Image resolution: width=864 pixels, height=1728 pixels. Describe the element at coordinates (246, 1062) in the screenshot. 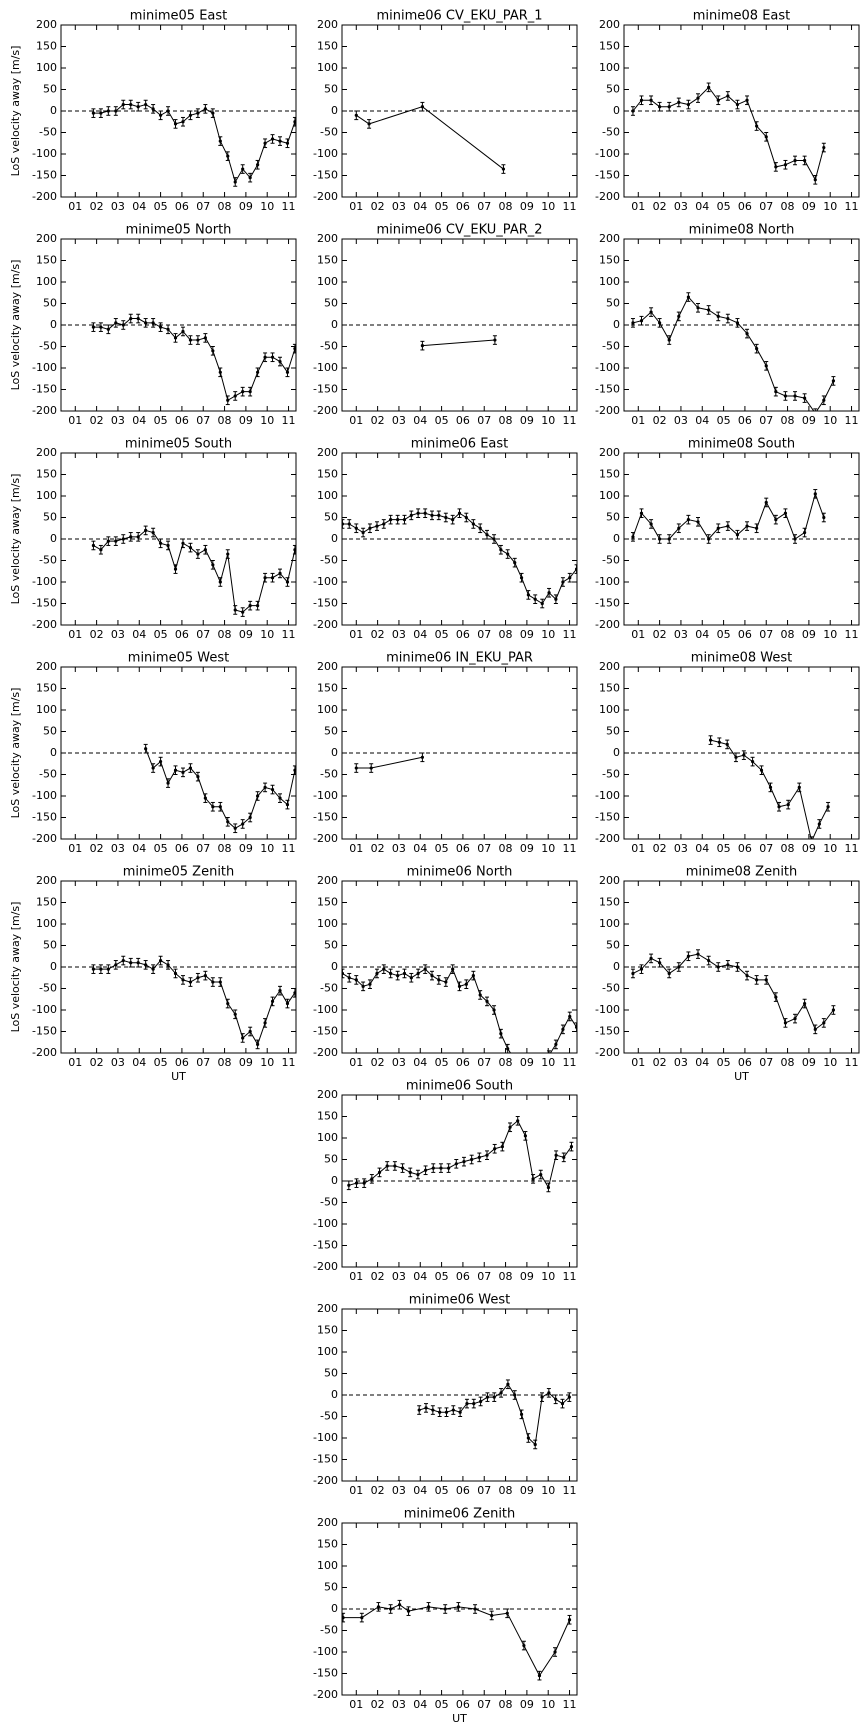

I see `x-tick-label: 09` at that location.